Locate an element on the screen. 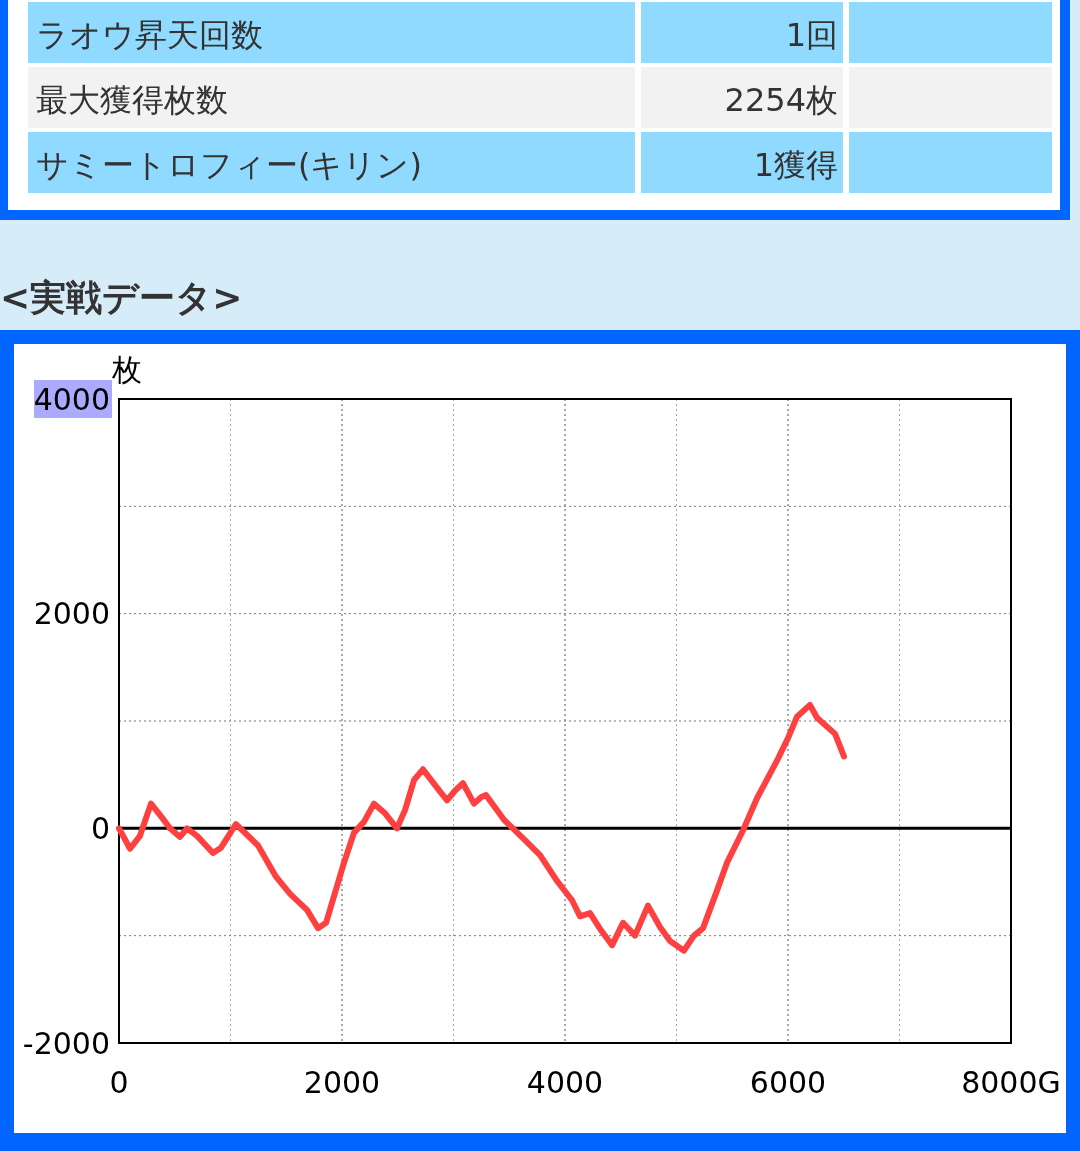  y-tick-label: -2000 is located at coordinates (66, 1043).